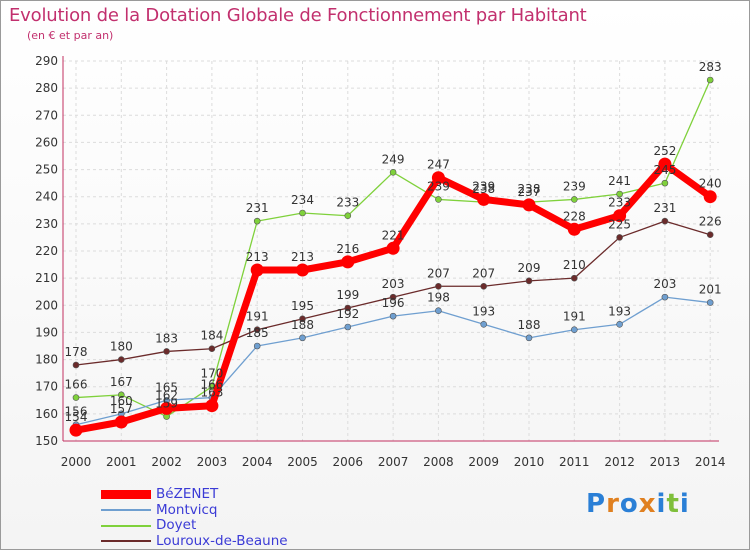  Describe the element at coordinates (483, 462) in the screenshot. I see `x-tick-label-9: 2009` at that location.